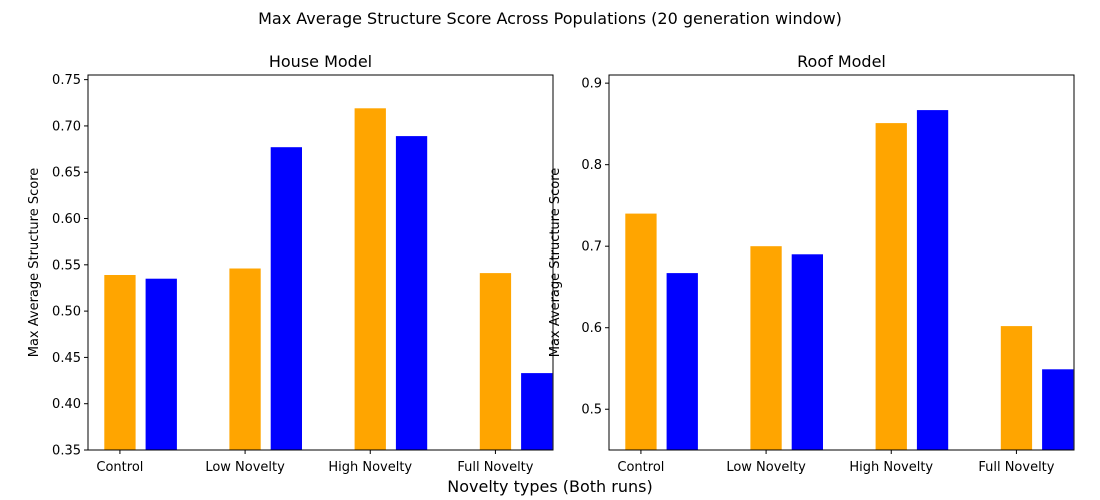 The image size is (1100, 500). I want to click on roof-bar-high-novelty-run2, so click(932, 280).